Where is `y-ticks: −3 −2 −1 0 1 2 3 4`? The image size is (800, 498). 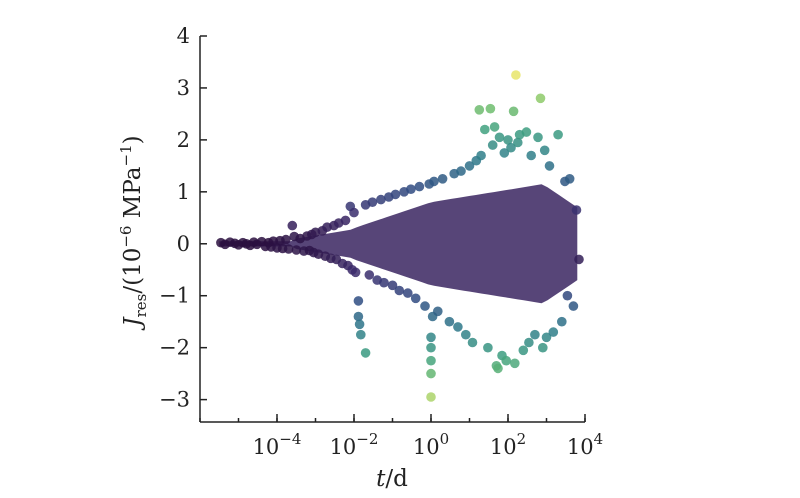 y-ticks: −3 −2 −1 0 1 2 3 4 is located at coordinates (183, 218).